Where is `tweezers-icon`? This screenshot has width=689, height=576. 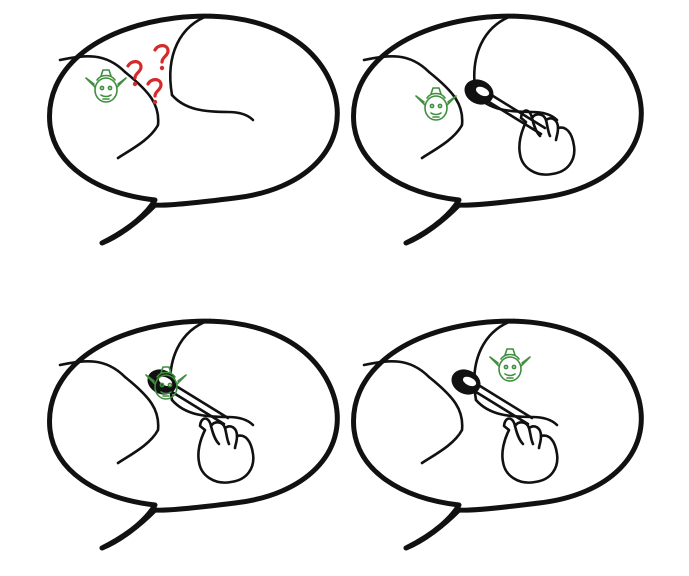 tweezers-icon is located at coordinates (503, 104).